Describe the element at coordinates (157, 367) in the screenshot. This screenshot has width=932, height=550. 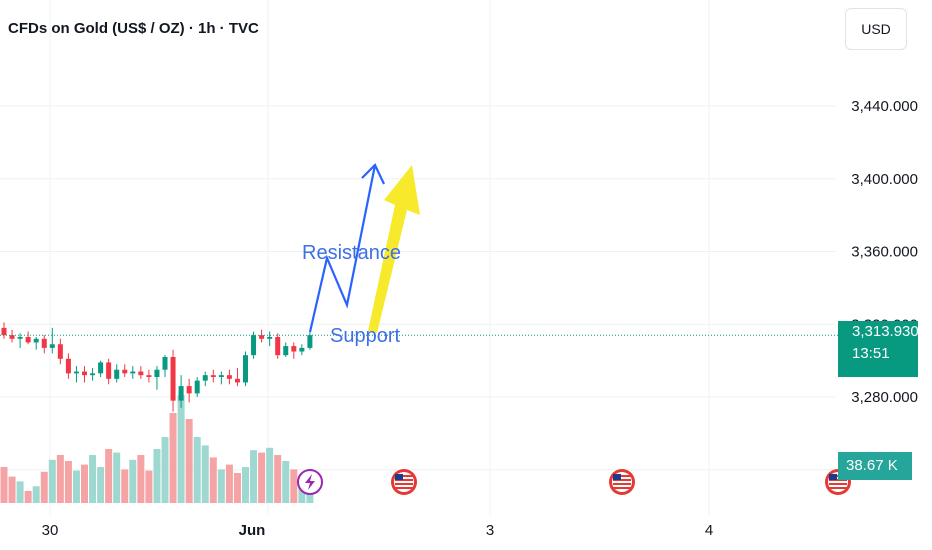
I see `candle-series` at that location.